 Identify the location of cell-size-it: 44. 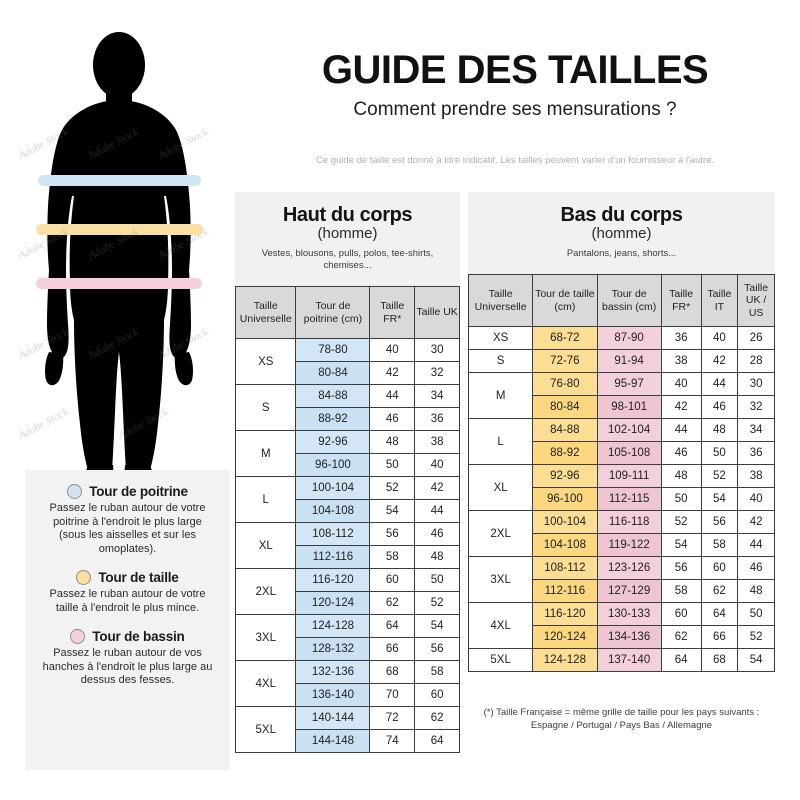
(719, 384).